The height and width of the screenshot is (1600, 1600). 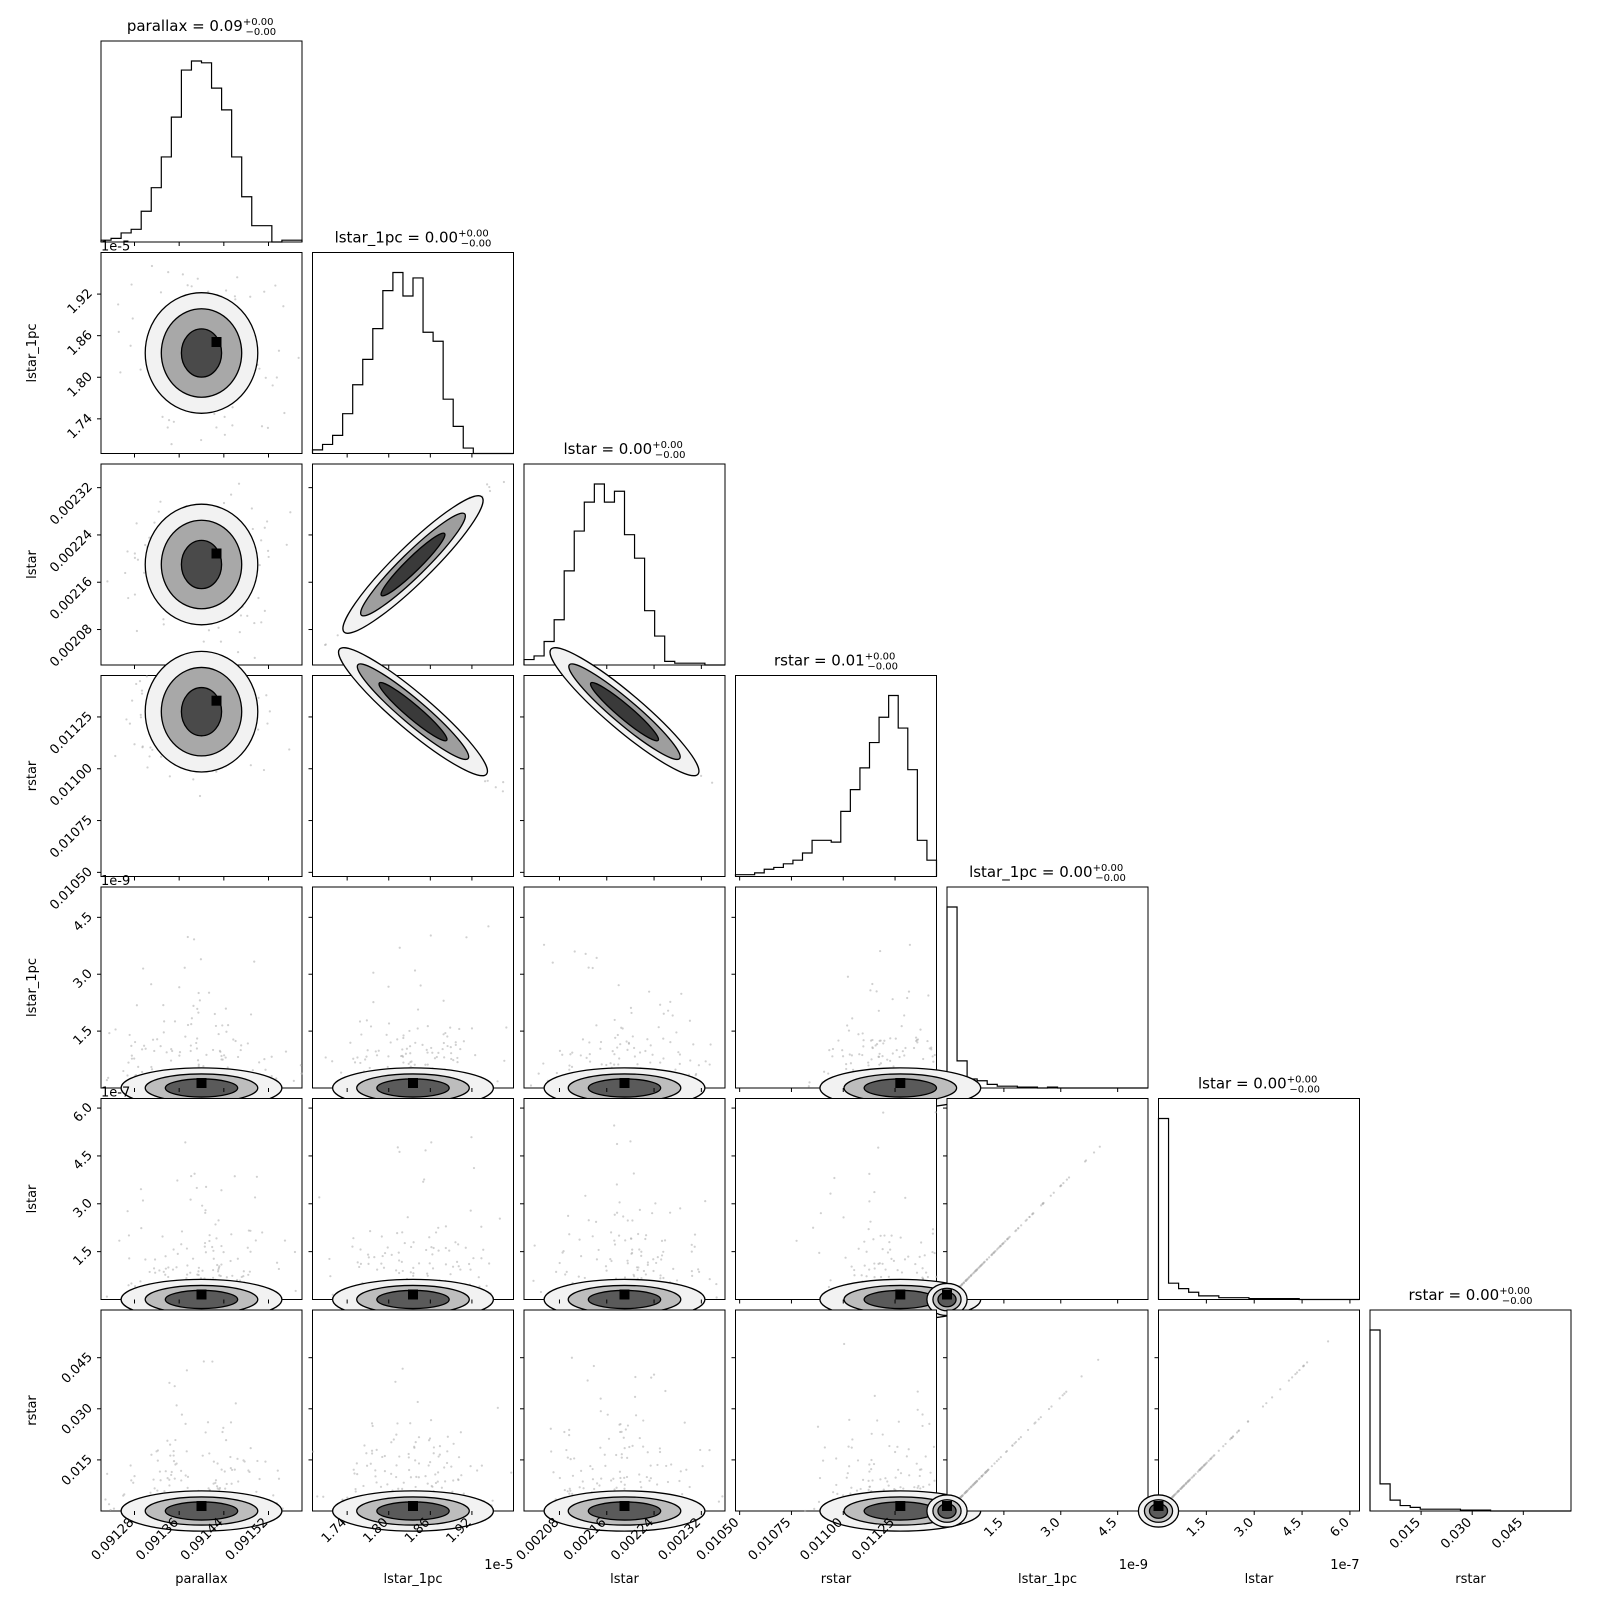 I want to click on x-tick-label: 1.5, so click(x=993, y=1527).